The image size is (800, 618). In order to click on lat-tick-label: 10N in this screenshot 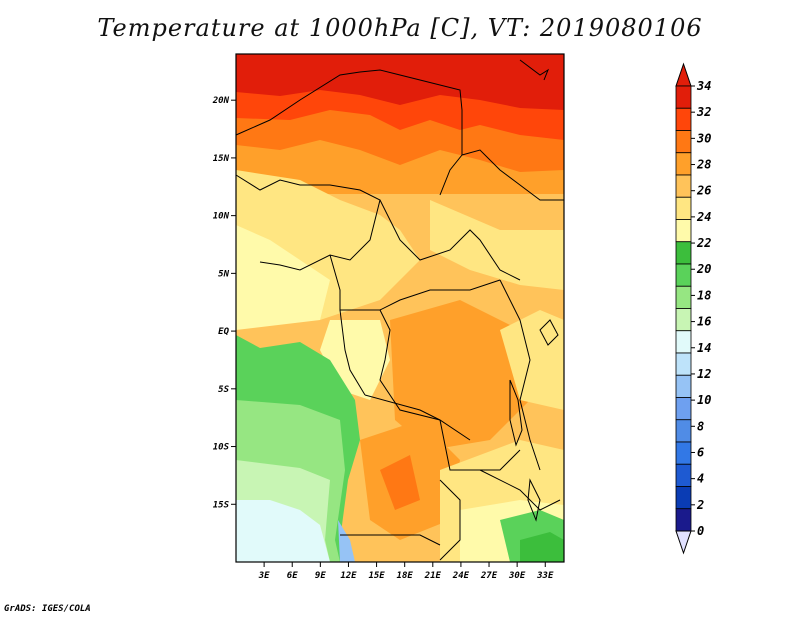, I will do `click(221, 217)`.